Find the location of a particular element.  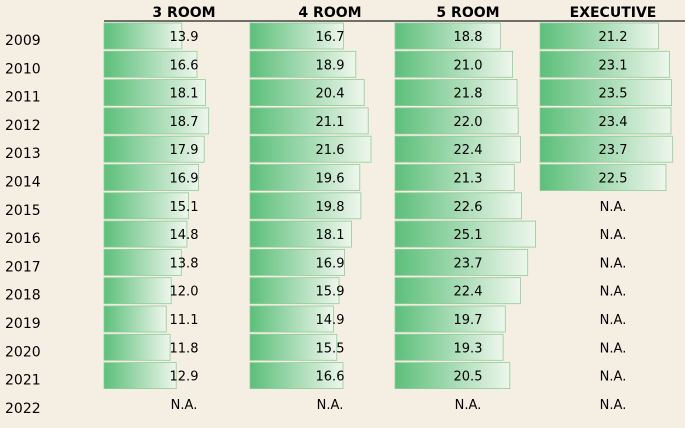

row-label-year: 2010 is located at coordinates (23, 69).